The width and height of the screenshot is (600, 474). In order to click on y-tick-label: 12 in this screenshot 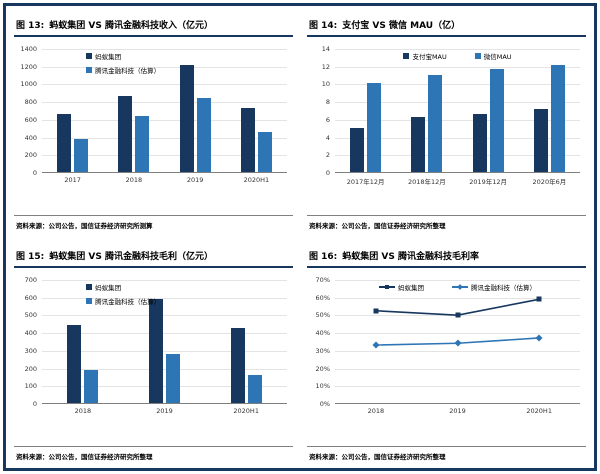, I will do `click(325, 66)`.